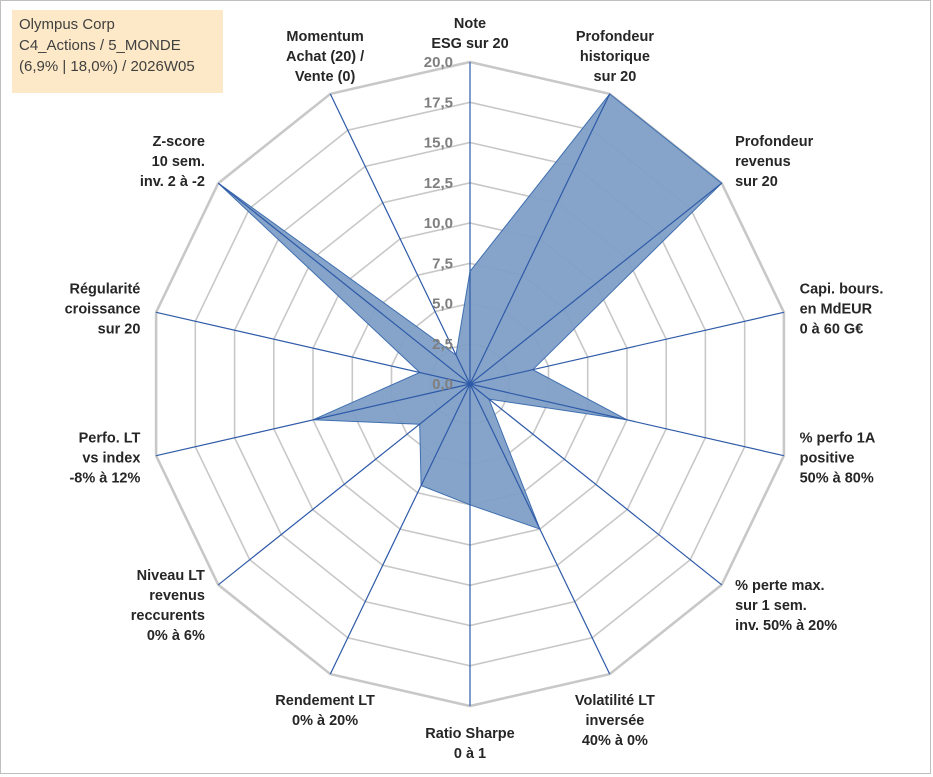 Image resolution: width=933 pixels, height=777 pixels. What do you see at coordinates (179, 142) in the screenshot?
I see `axis-label-line: Z-score` at bounding box center [179, 142].